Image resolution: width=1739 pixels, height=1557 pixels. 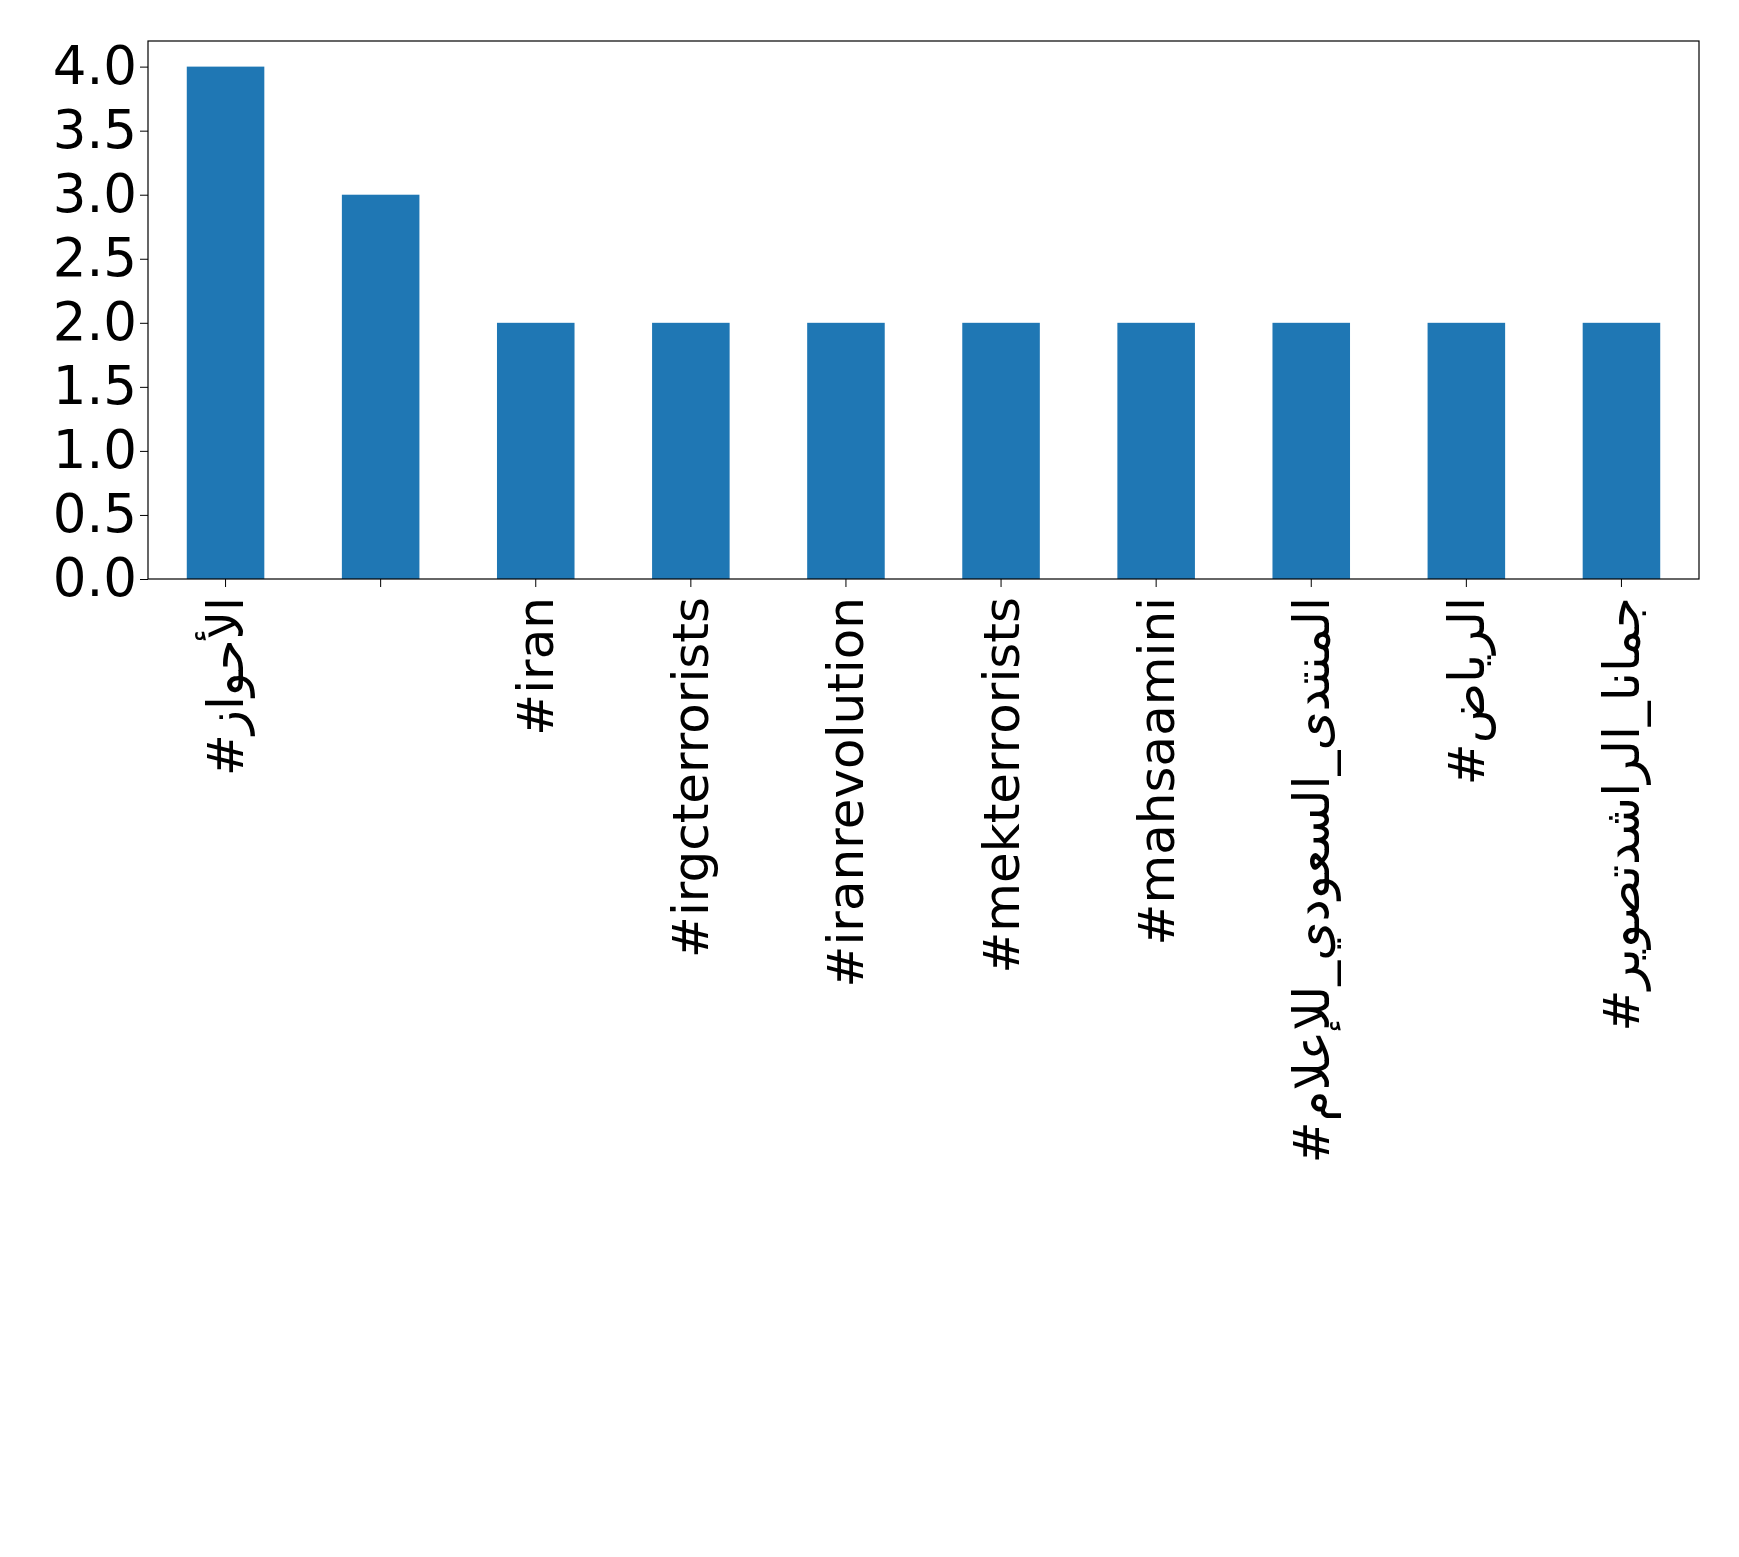 I want to click on x-tick-label: #irgcterrorists, so click(x=691, y=777).